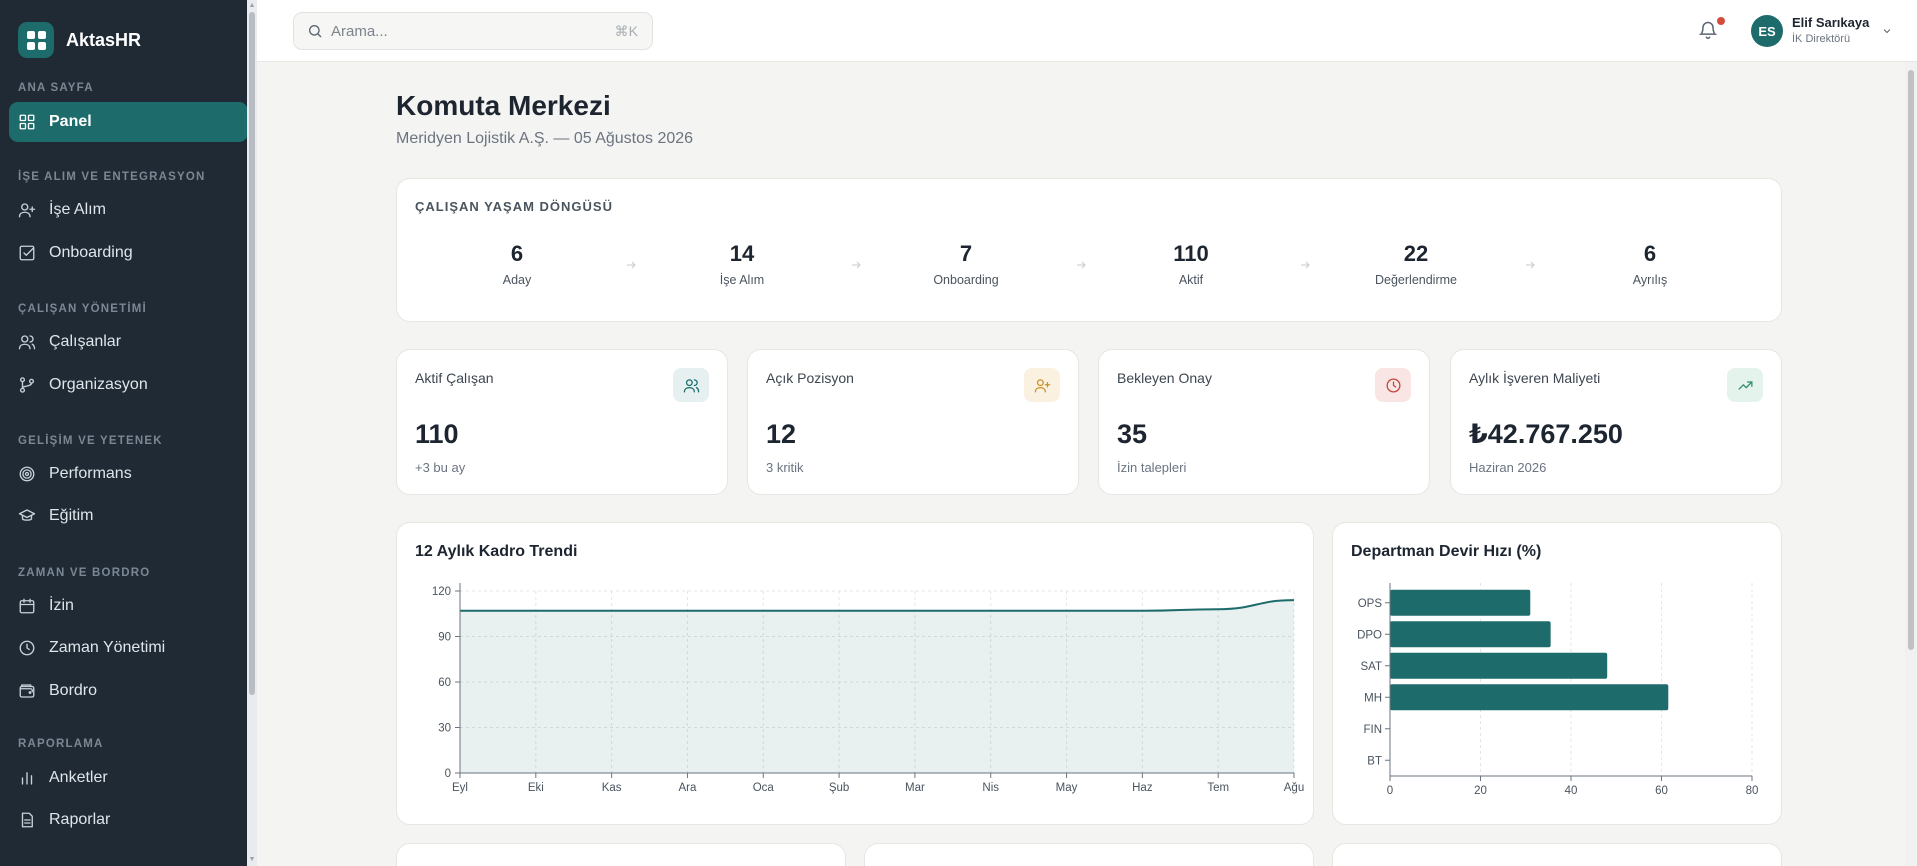 This screenshot has width=1917, height=866. What do you see at coordinates (128, 253) in the screenshot?
I see `sidebar-item-1-1: Onboarding` at bounding box center [128, 253].